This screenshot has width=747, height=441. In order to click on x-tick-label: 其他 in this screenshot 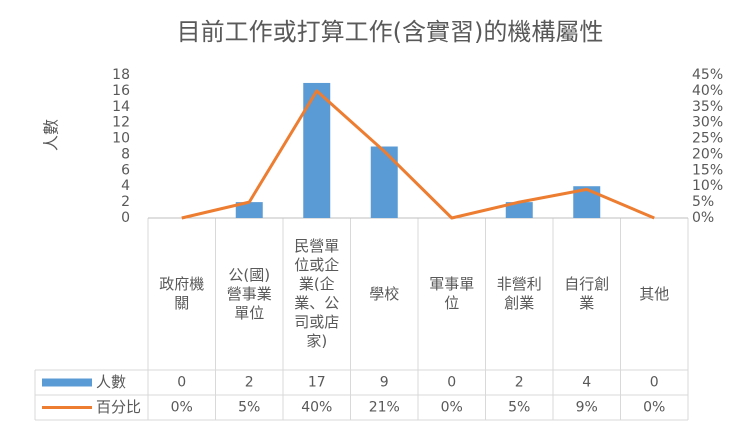, I will do `click(654, 293)`.